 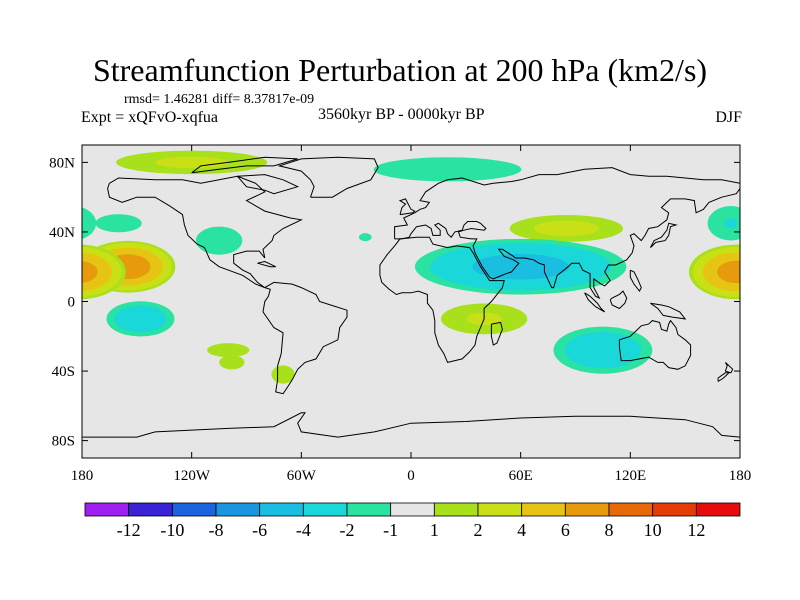 I want to click on x-tick-label: 120E, so click(x=630, y=476).